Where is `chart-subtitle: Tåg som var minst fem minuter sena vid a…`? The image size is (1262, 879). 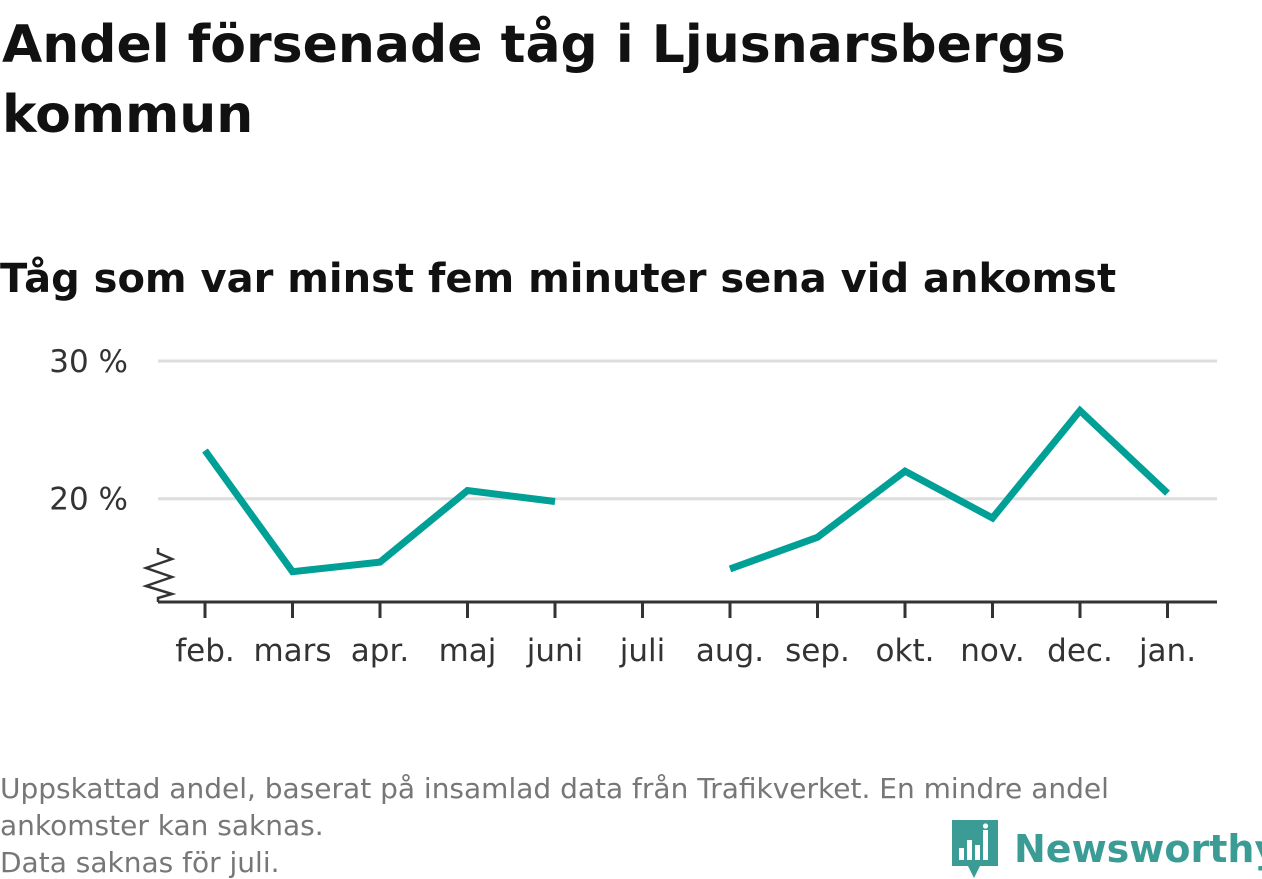
chart-subtitle: Tåg som var minst fem minuter sena vid a… is located at coordinates (558, 279).